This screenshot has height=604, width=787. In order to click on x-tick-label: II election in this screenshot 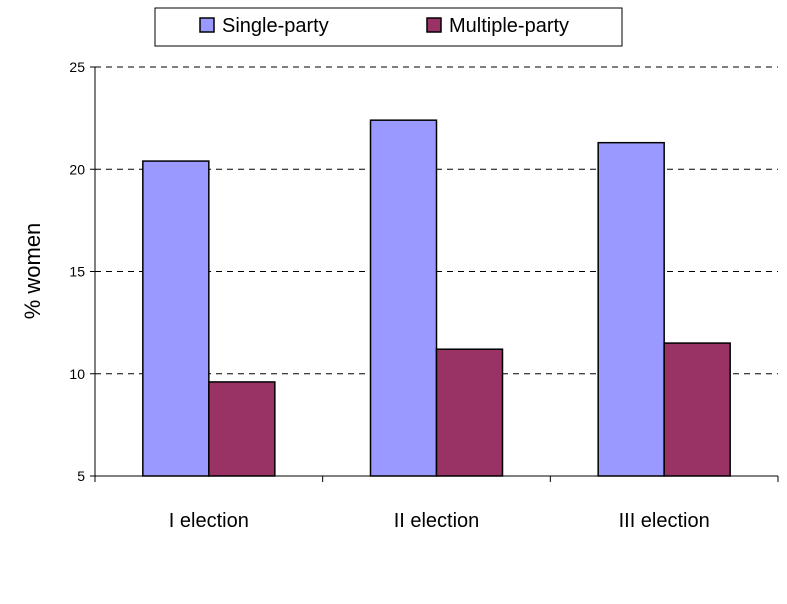, I will do `click(437, 521)`.